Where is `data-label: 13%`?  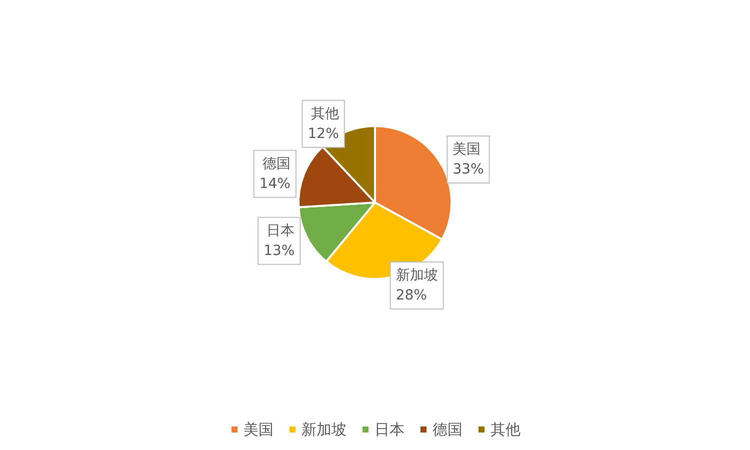 data-label: 13% is located at coordinates (279, 250).